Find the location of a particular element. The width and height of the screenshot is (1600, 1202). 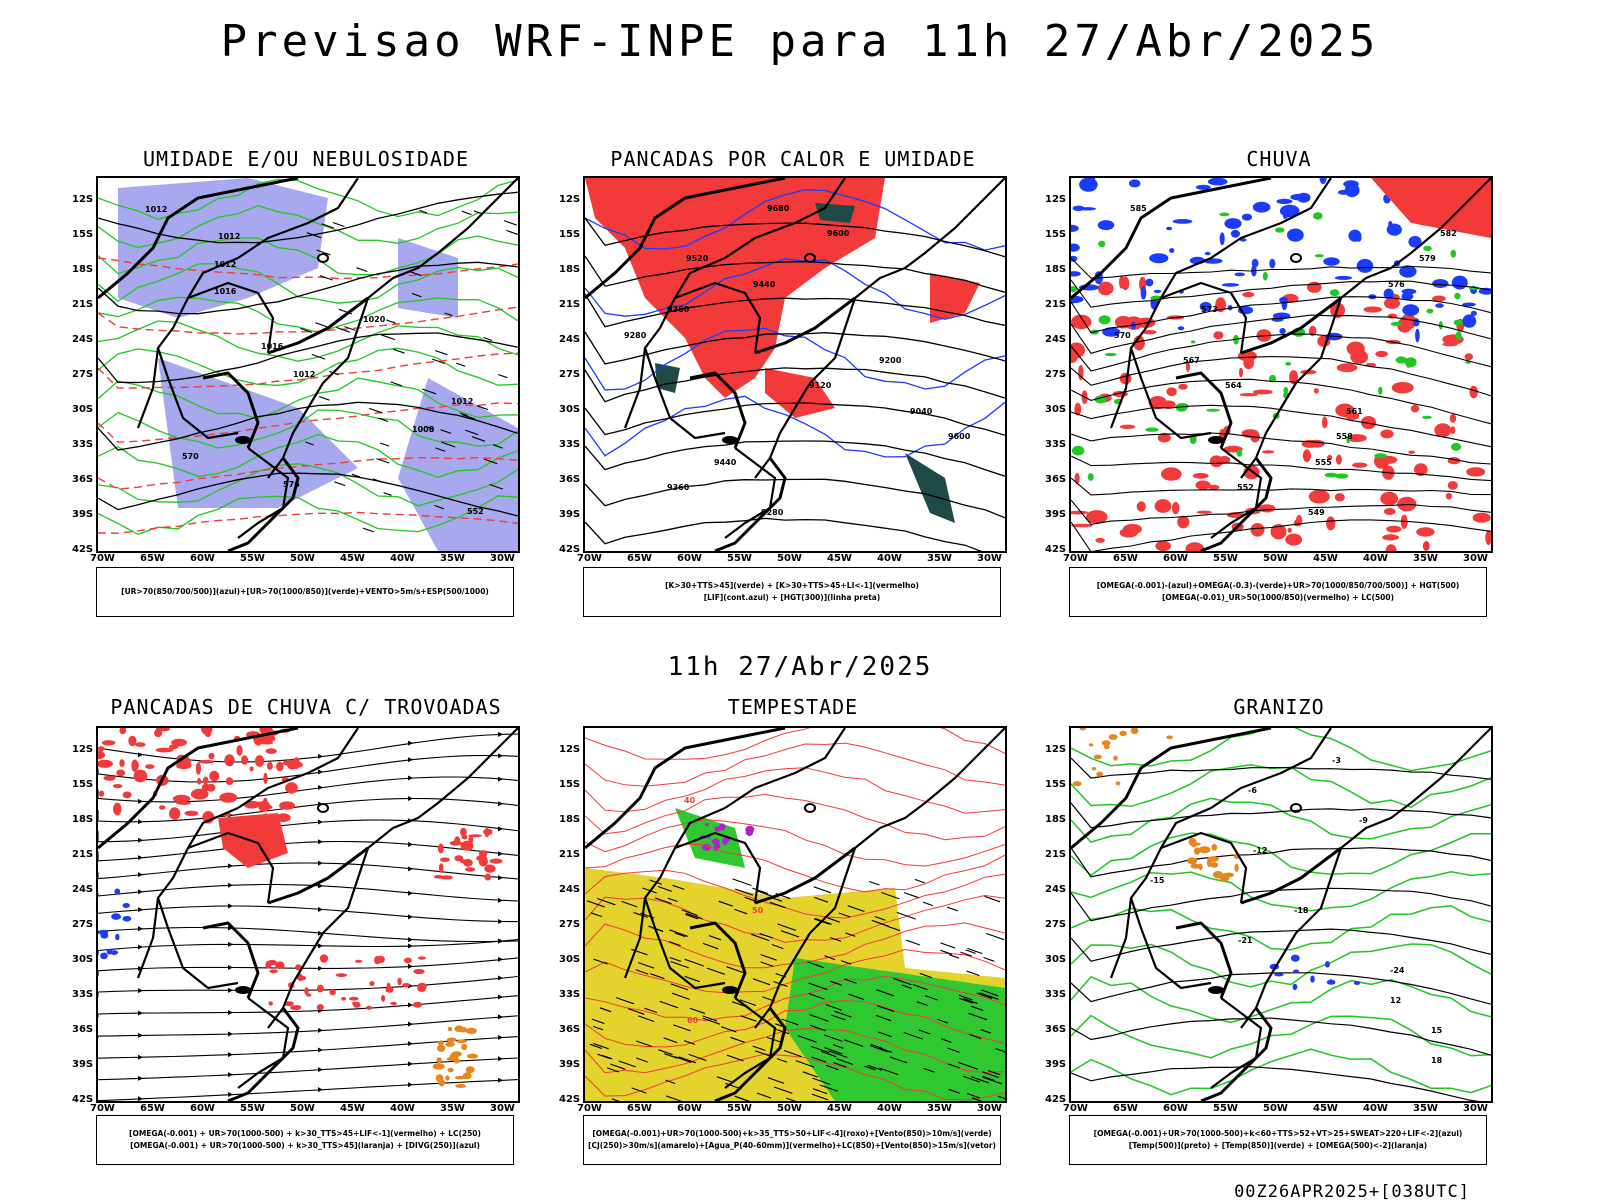

temp850-contours is located at coordinates (1281, 912).